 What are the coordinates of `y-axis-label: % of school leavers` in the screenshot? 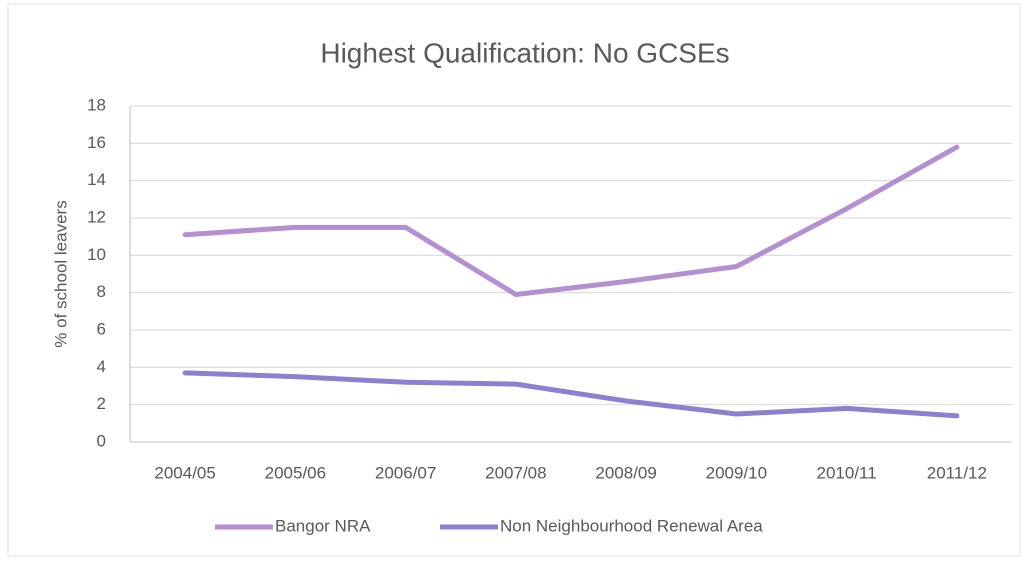 It's located at (60, 273).